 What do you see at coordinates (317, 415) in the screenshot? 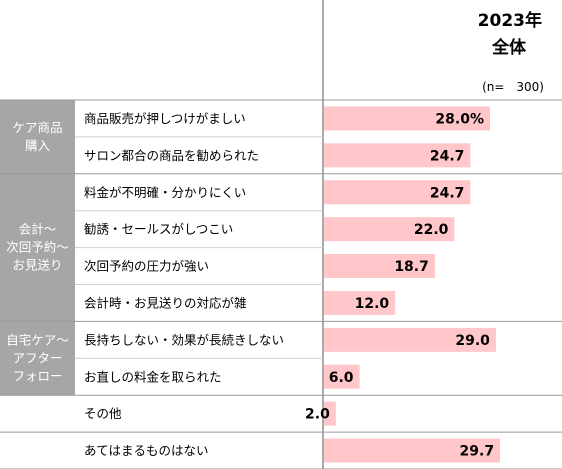
I see `data-label: 2.0` at bounding box center [317, 415].